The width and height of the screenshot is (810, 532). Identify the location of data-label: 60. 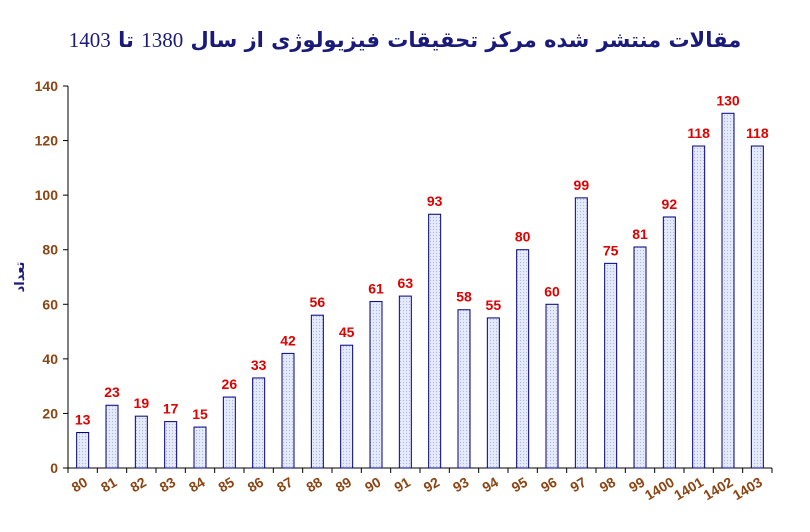
(552, 291).